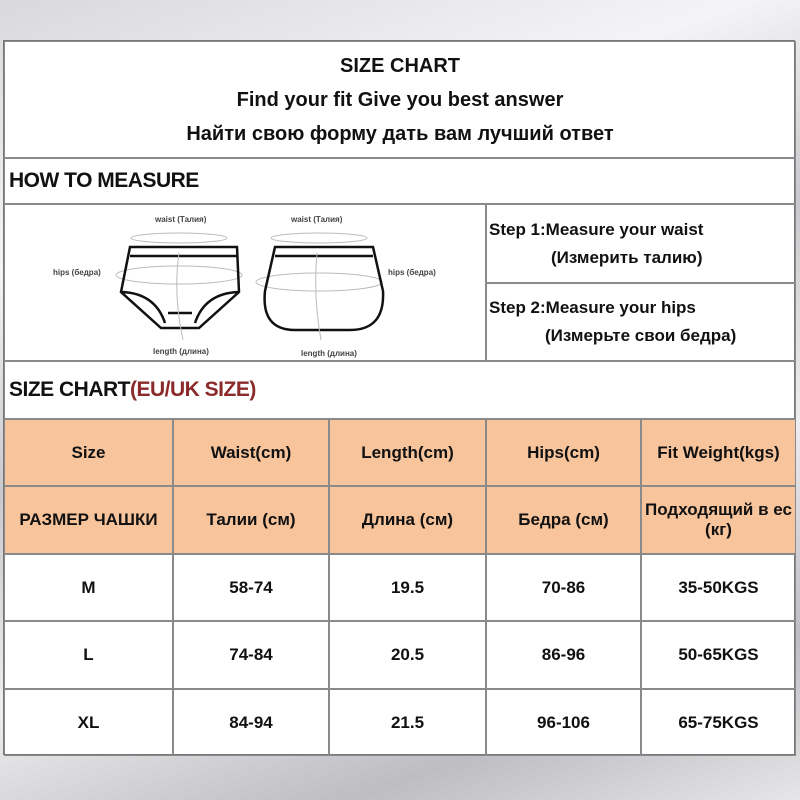  Describe the element at coordinates (251, 655) in the screenshot. I see `table-cell: 74-84` at that location.